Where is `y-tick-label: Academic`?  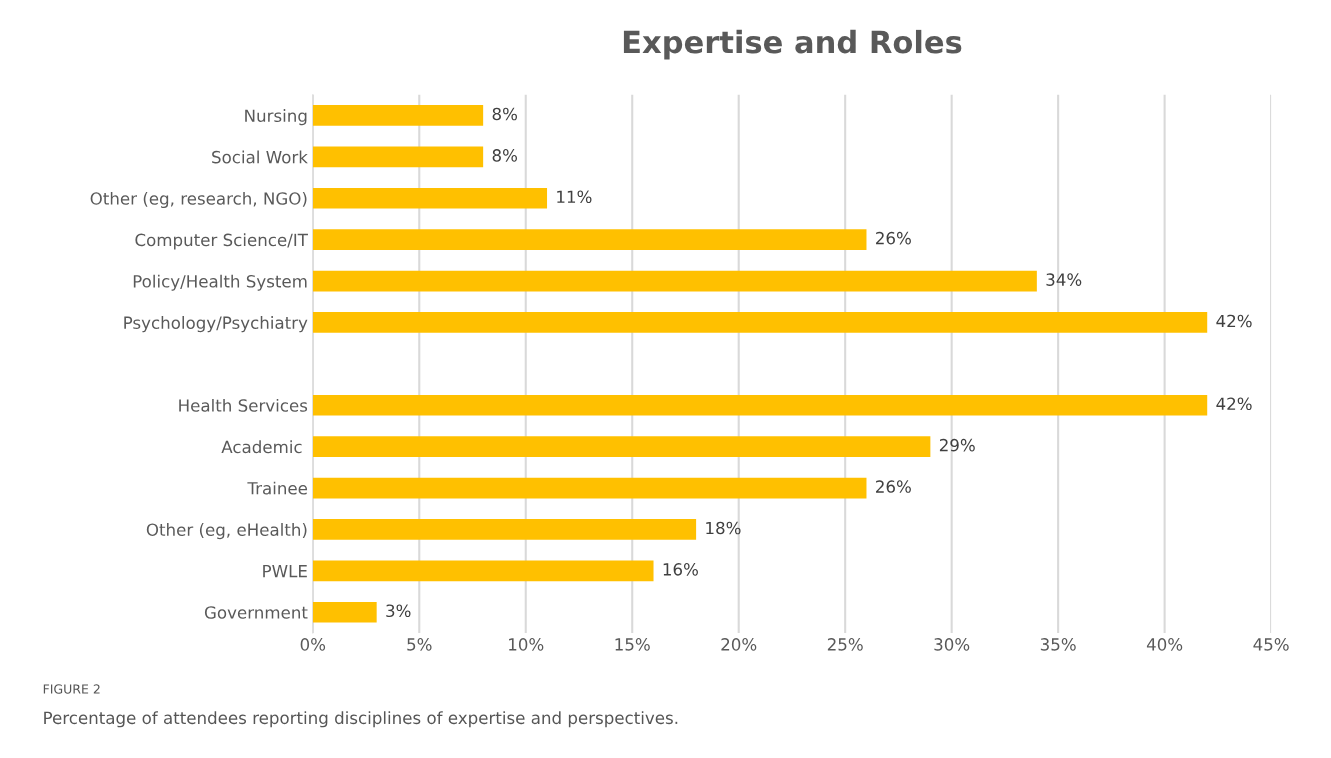
y-tick-label: Academic is located at coordinates (261, 447).